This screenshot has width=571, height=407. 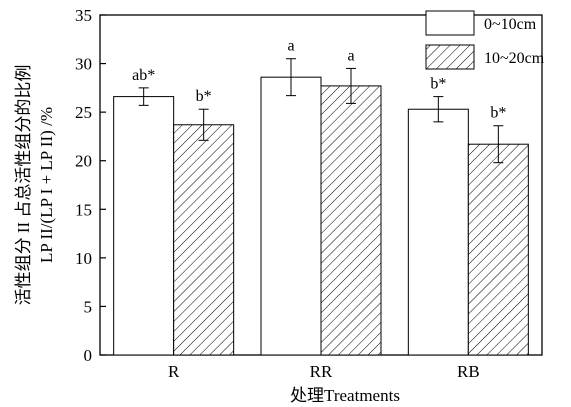 I want to click on sig-label-R-10~20cm: b*, so click(x=204, y=96).